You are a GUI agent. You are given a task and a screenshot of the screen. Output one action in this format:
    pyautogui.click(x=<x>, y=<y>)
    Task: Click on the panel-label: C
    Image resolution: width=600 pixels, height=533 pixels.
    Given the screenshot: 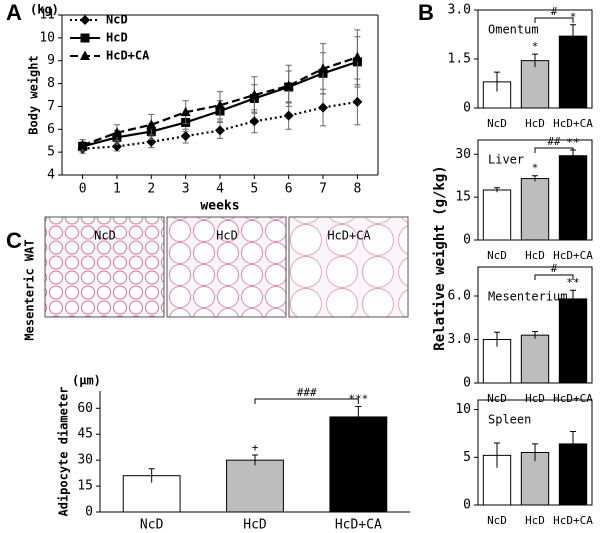 What is the action you would take?
    pyautogui.click(x=14, y=240)
    